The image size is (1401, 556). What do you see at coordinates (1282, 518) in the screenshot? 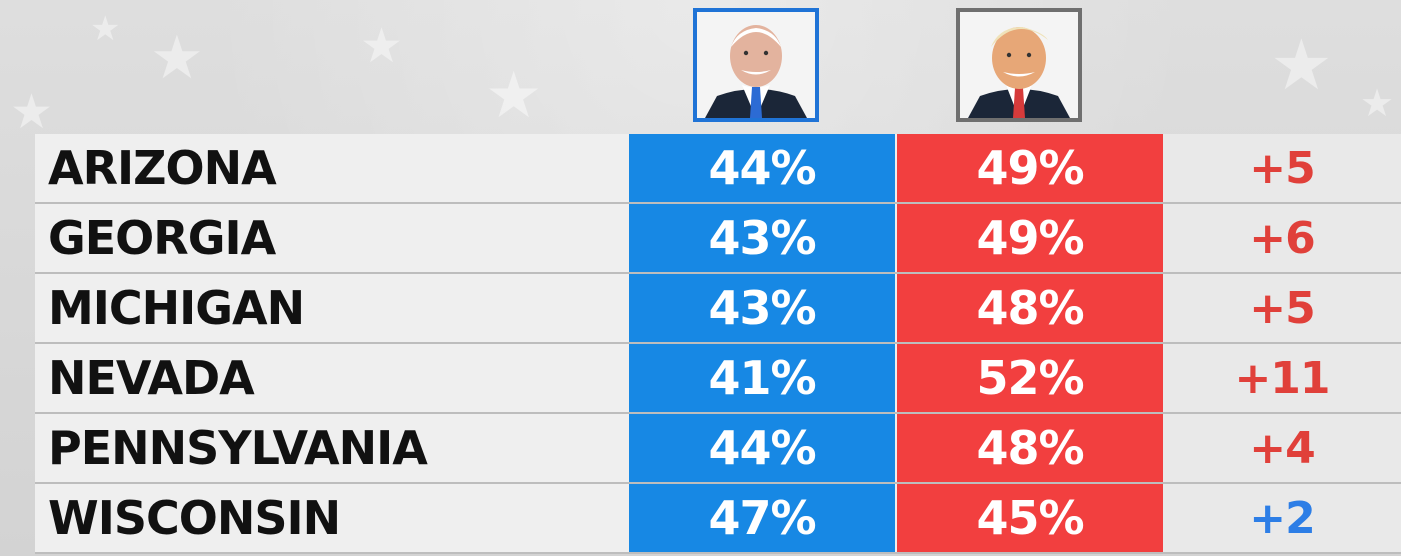
I see `margin-value-cell: +2` at bounding box center [1282, 518].